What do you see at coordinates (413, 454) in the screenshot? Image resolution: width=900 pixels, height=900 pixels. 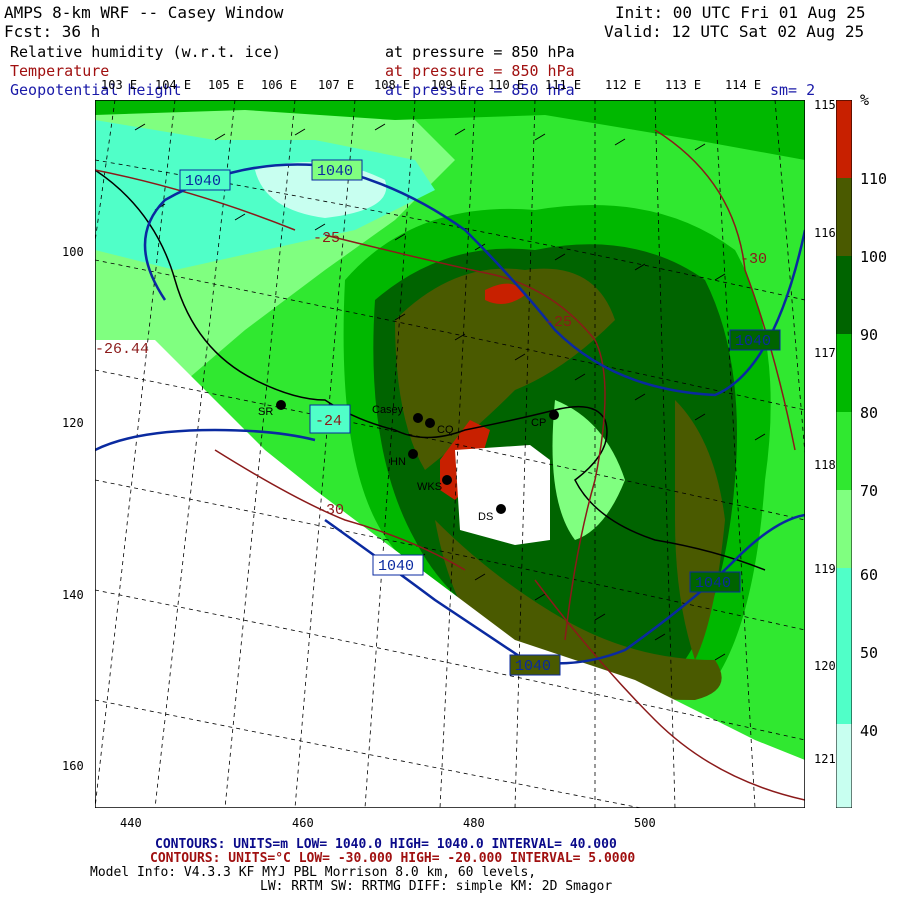 I see `station-dot-hn` at bounding box center [413, 454].